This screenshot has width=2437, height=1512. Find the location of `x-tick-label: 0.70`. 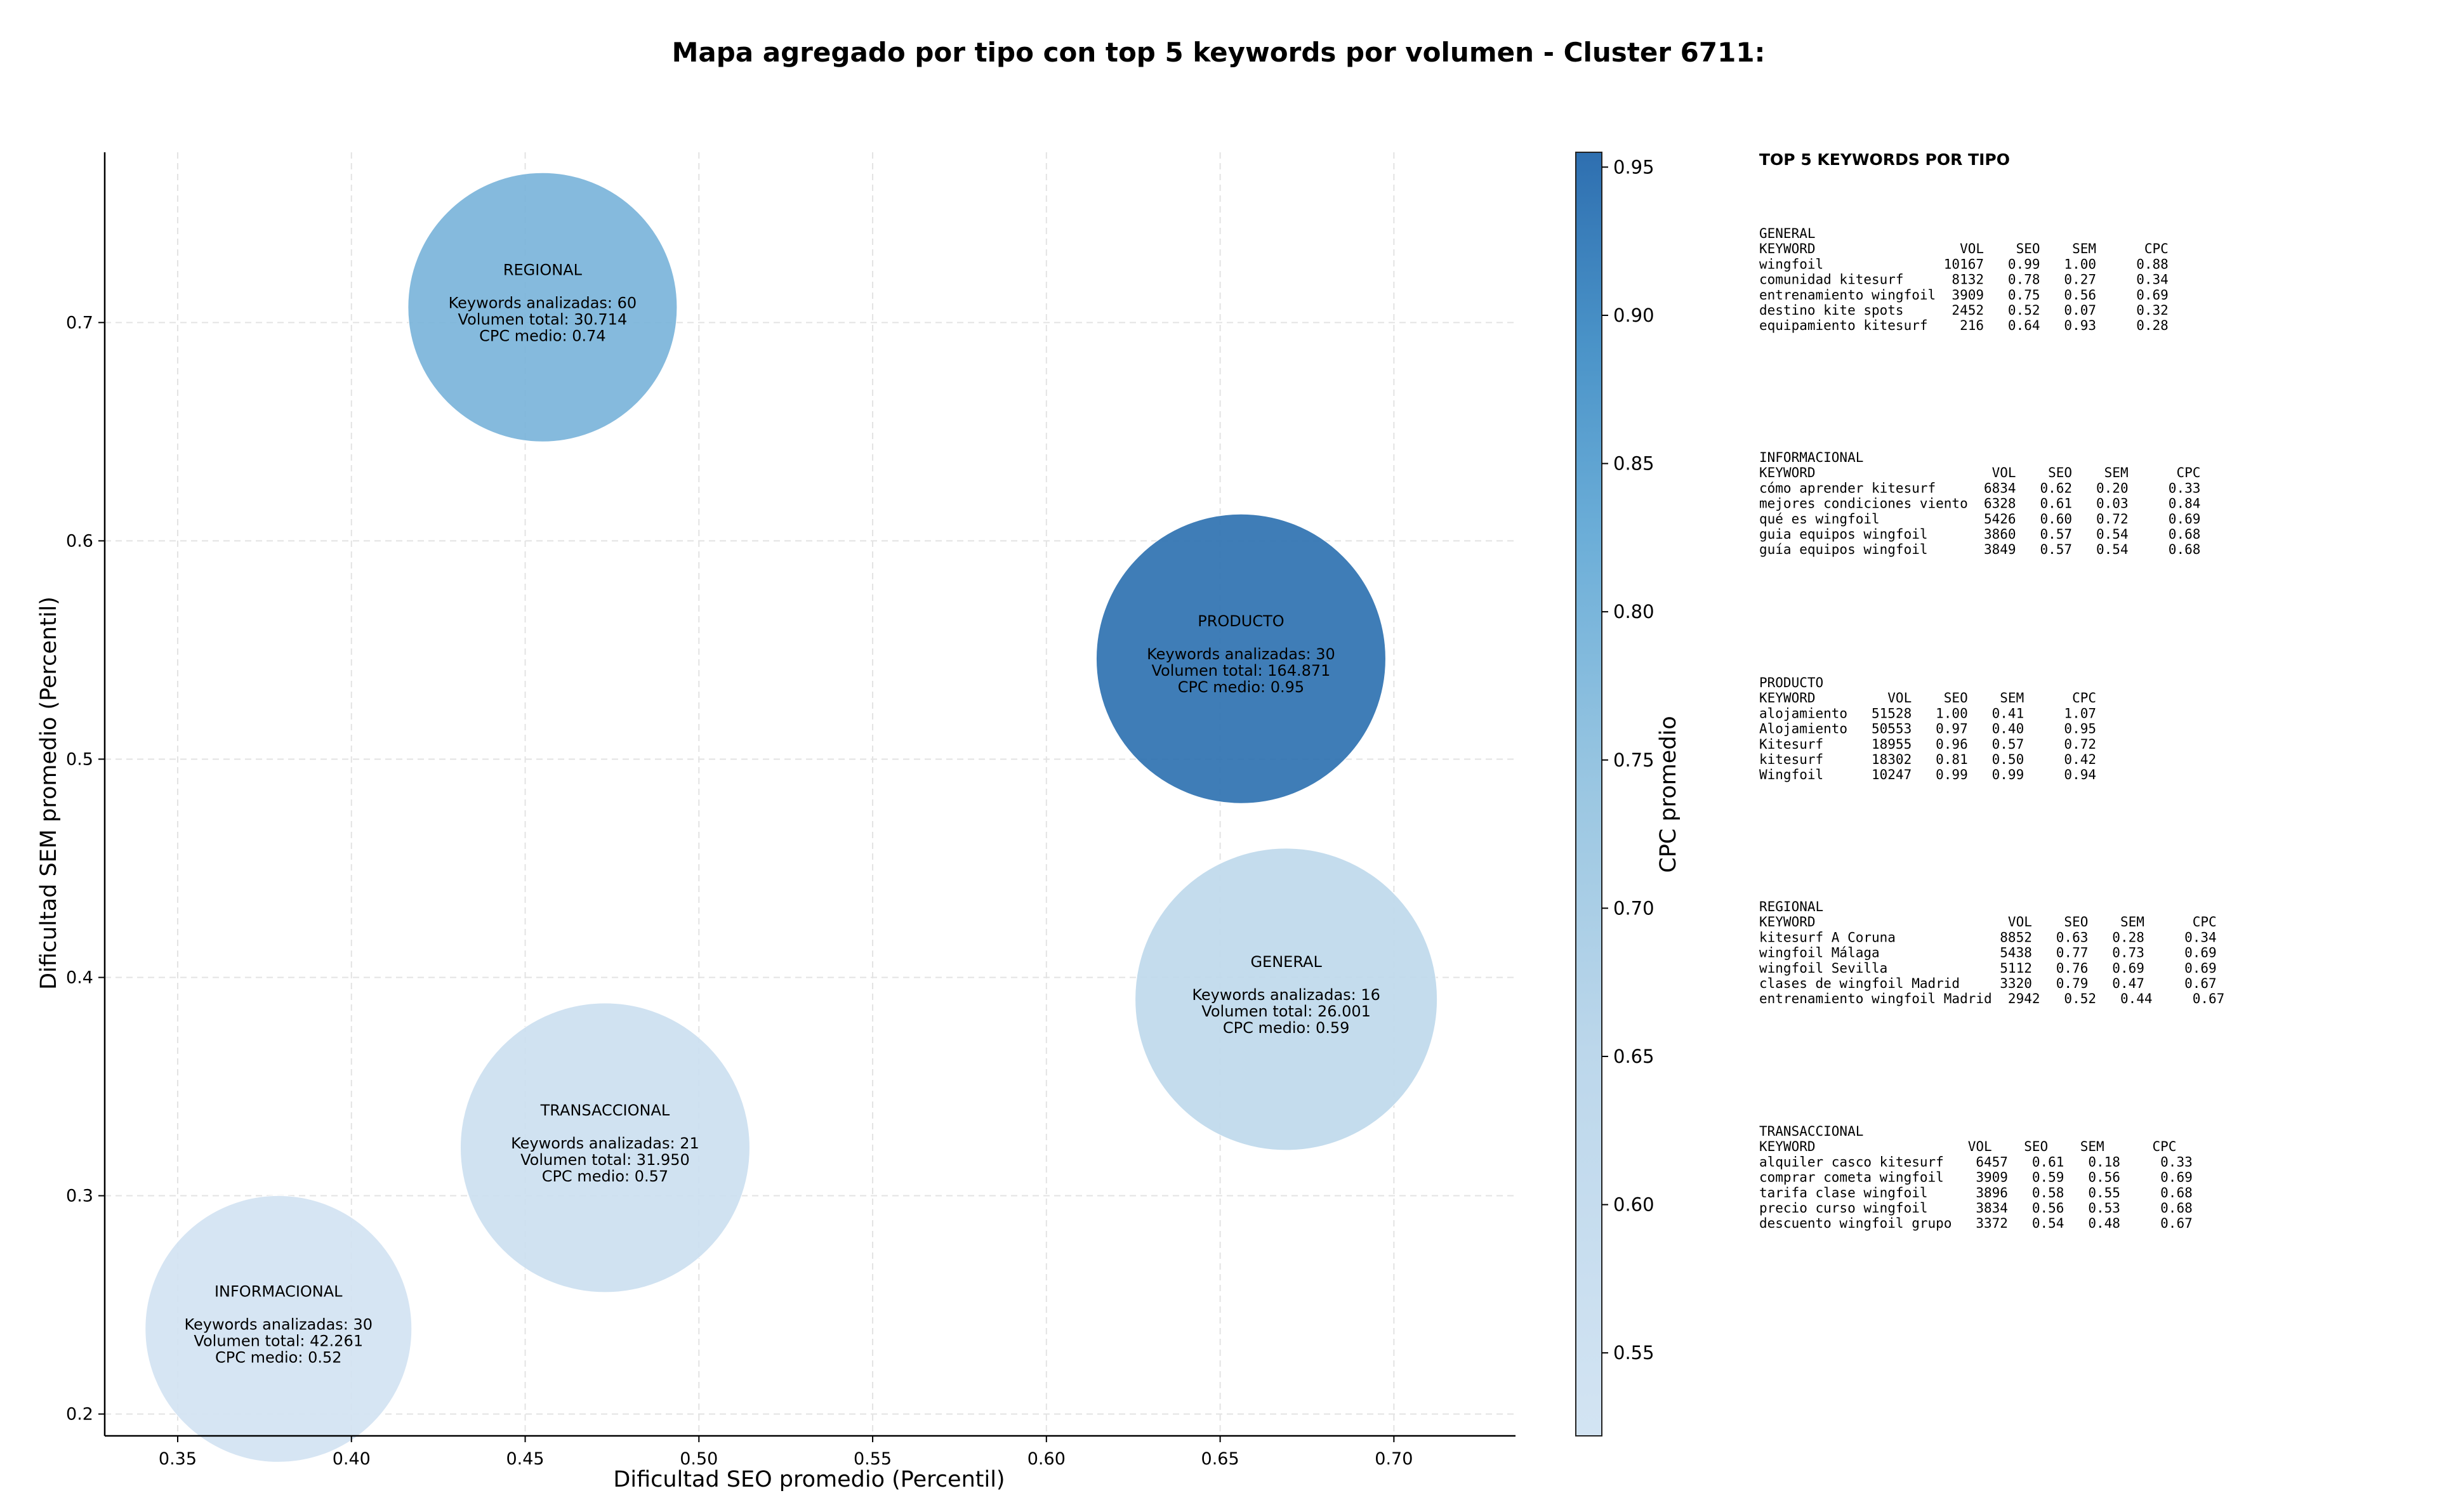

x-tick-label: 0.70 is located at coordinates (1394, 1459).